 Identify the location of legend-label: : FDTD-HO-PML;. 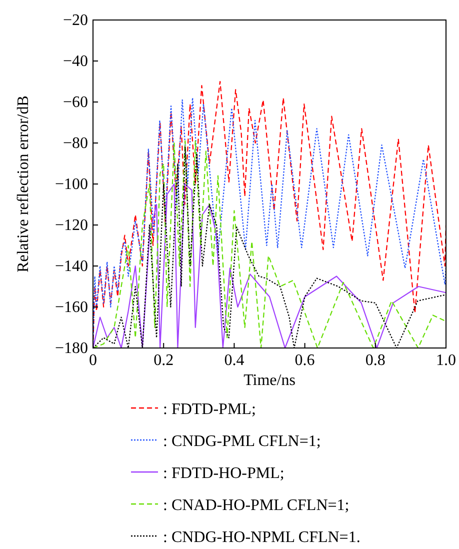
(223, 473).